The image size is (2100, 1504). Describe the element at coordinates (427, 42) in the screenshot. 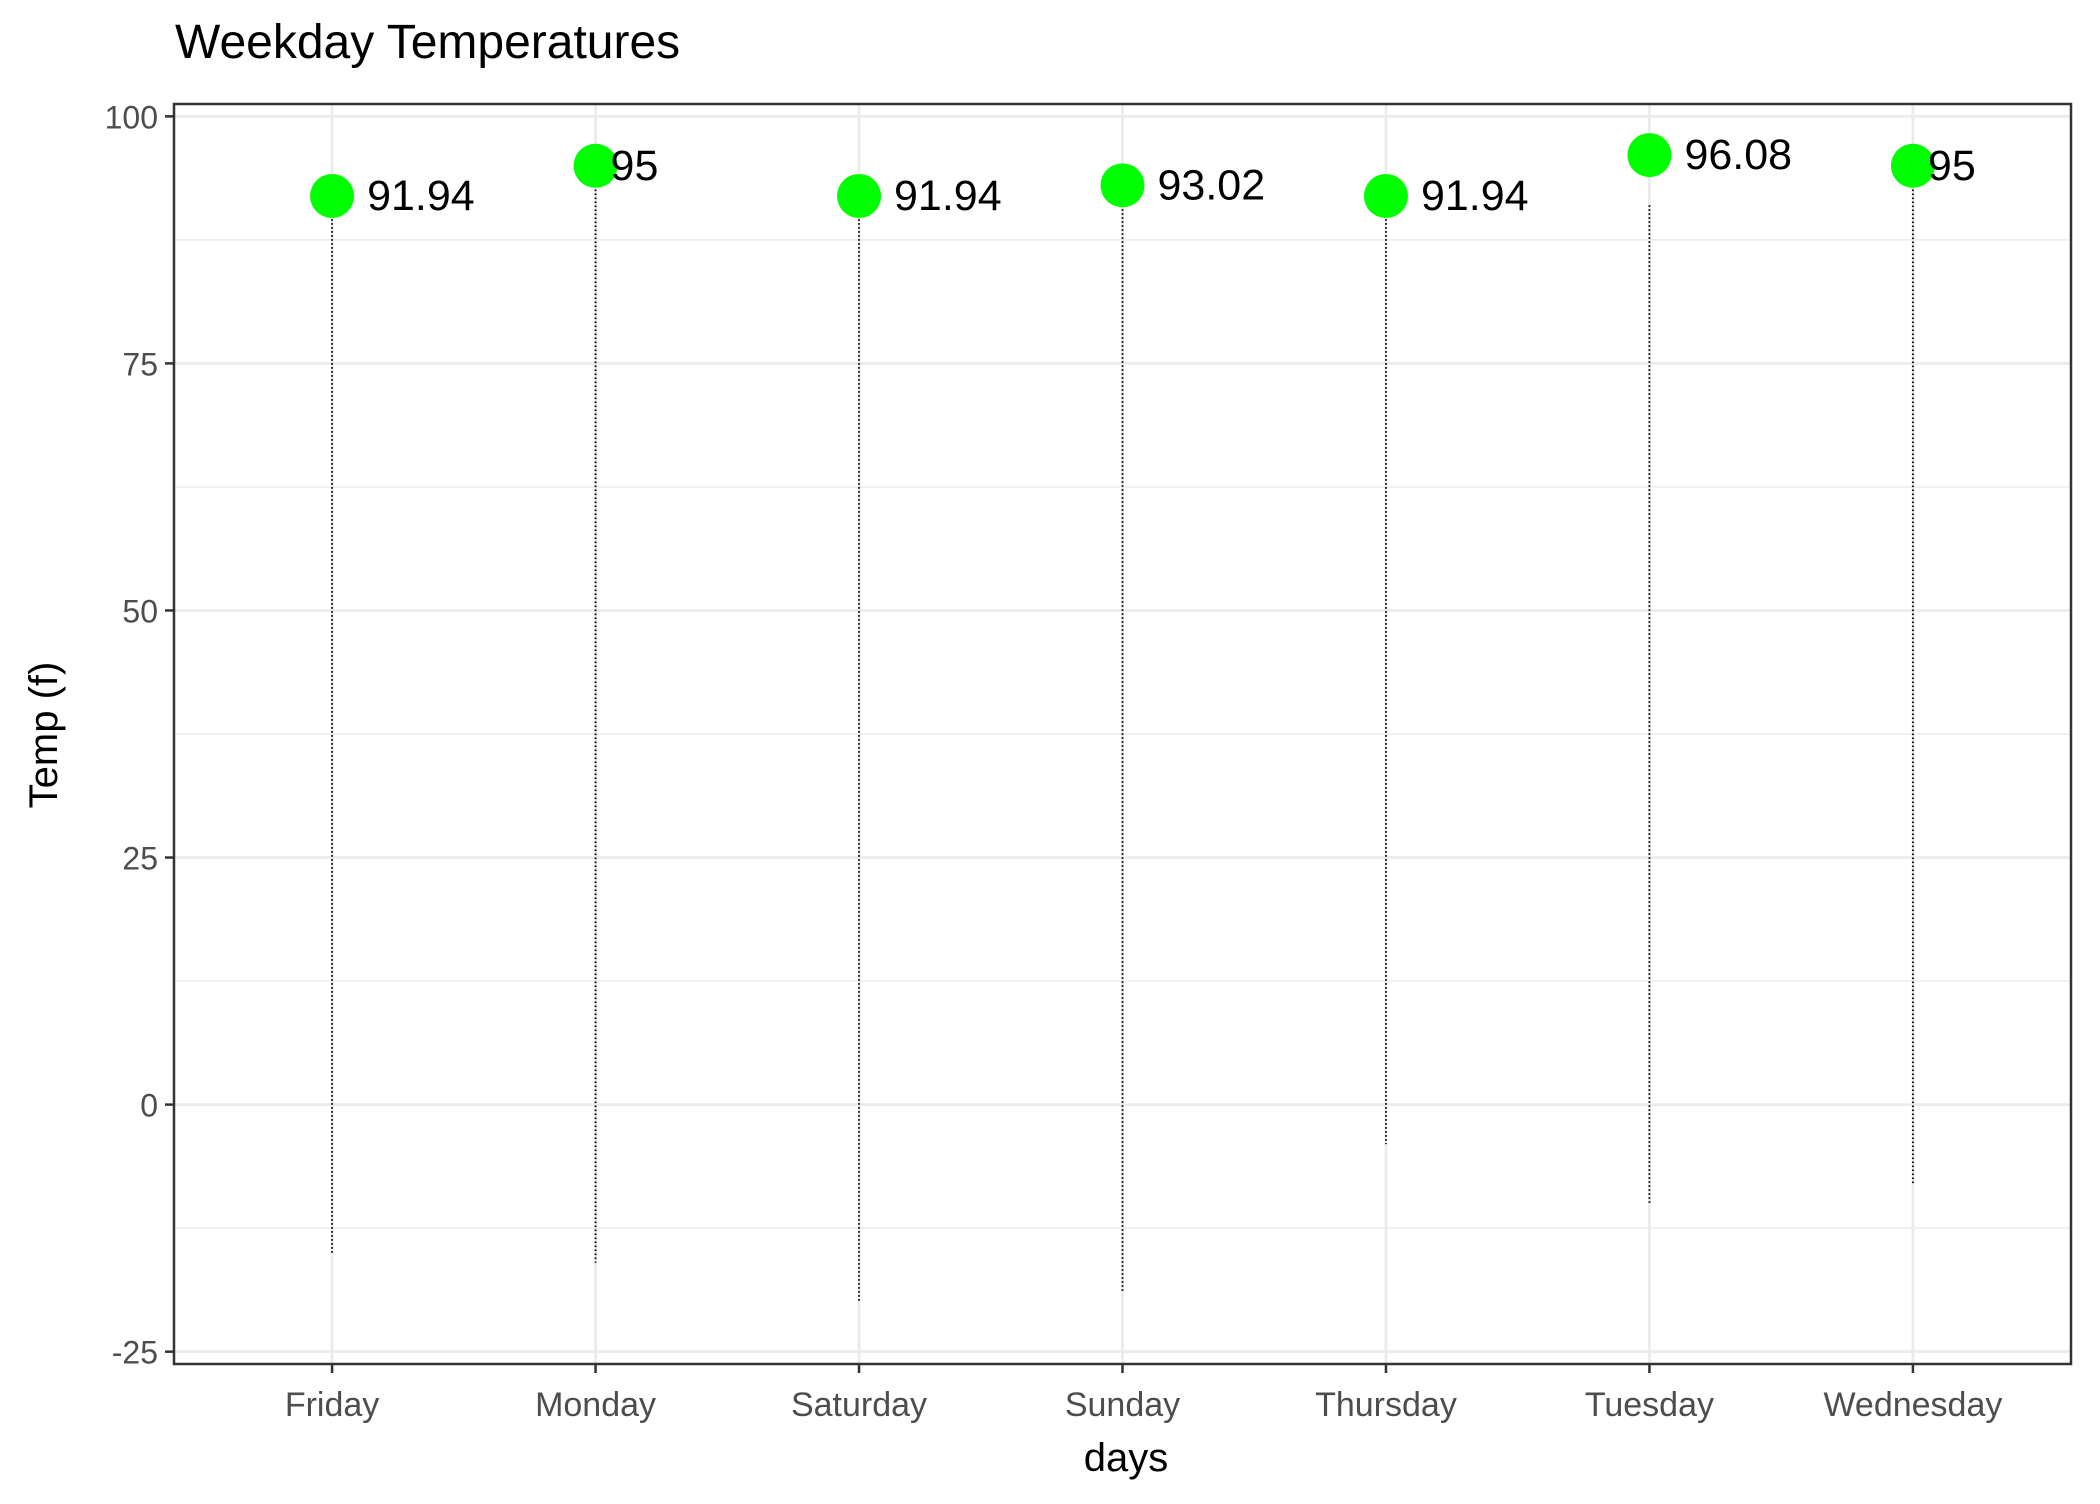

I see `chart-title: Weekday Temperatures` at that location.